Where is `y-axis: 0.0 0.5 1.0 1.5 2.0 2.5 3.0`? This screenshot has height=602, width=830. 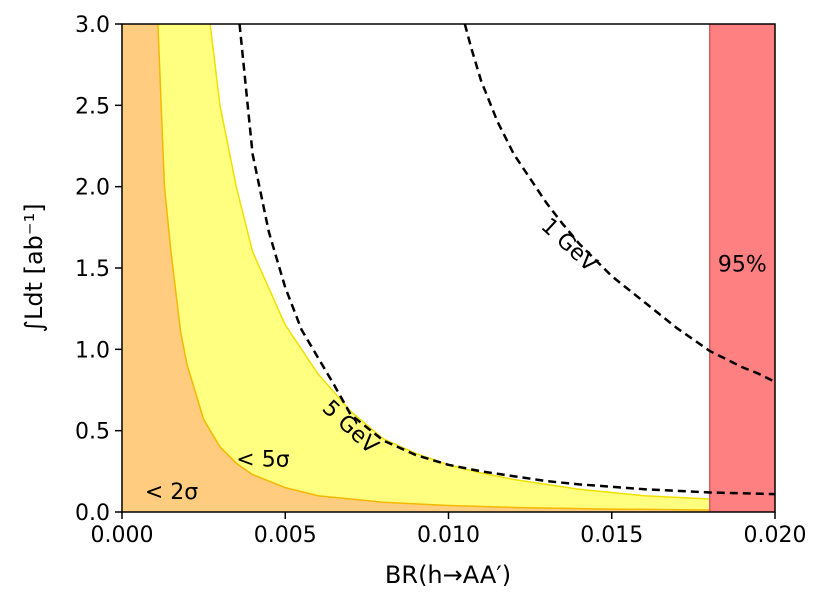 y-axis: 0.0 0.5 1.0 1.5 2.0 2.5 3.0 is located at coordinates (98, 269).